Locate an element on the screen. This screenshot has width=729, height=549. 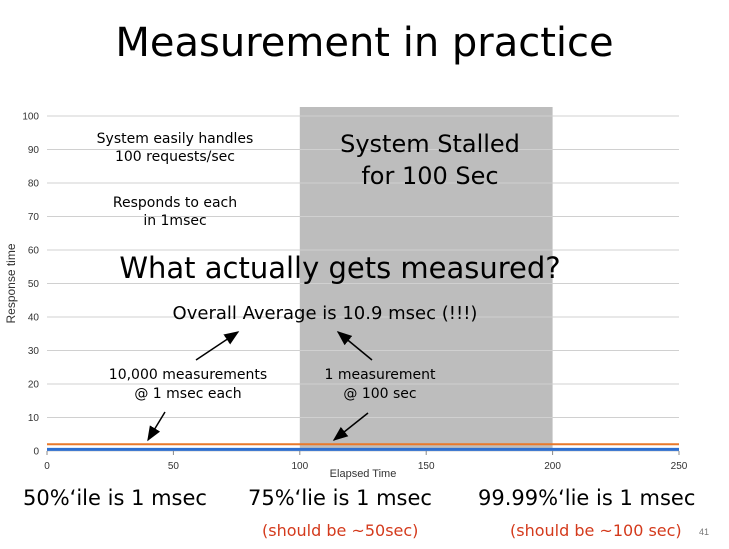
x-tick-label: 250 is located at coordinates (679, 466).